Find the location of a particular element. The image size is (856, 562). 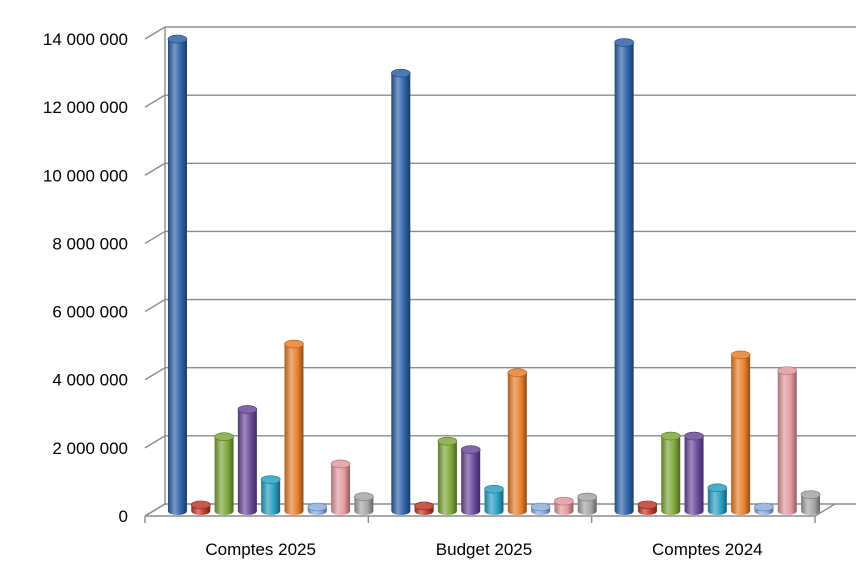

y-tick-label: 14 000 000 is located at coordinates (85, 39).